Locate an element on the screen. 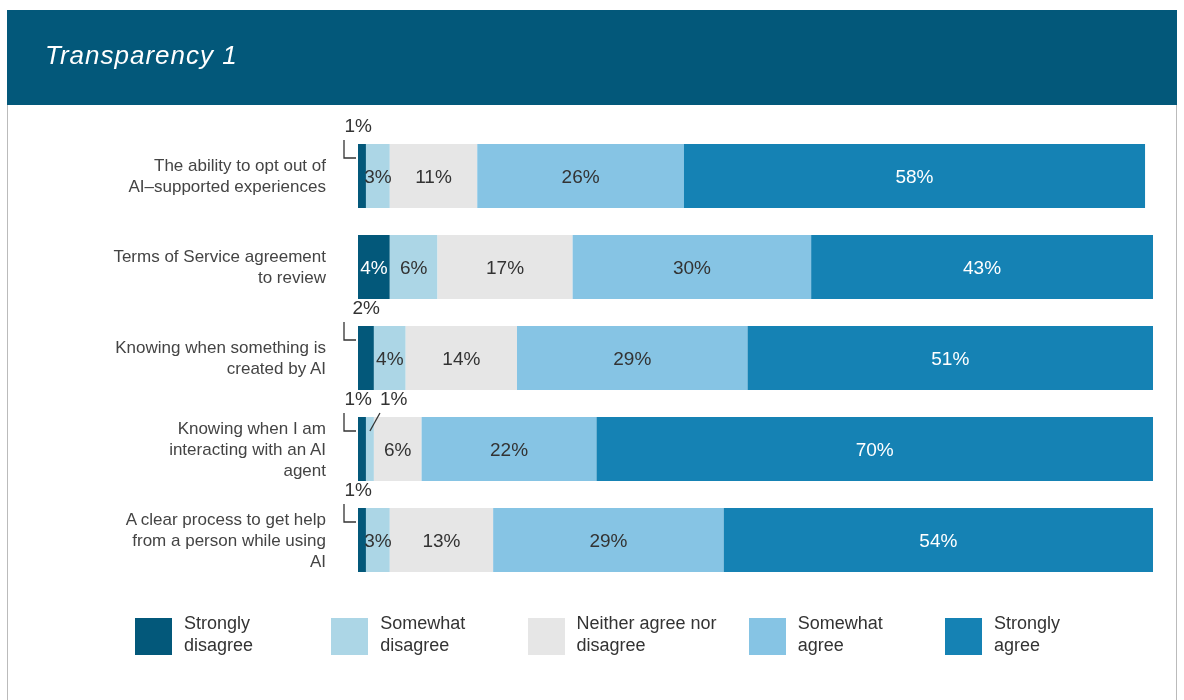 The image size is (1184, 700). y-tick-label: The ability to opt out of AI–supported experiences is located at coordinates (227, 175).